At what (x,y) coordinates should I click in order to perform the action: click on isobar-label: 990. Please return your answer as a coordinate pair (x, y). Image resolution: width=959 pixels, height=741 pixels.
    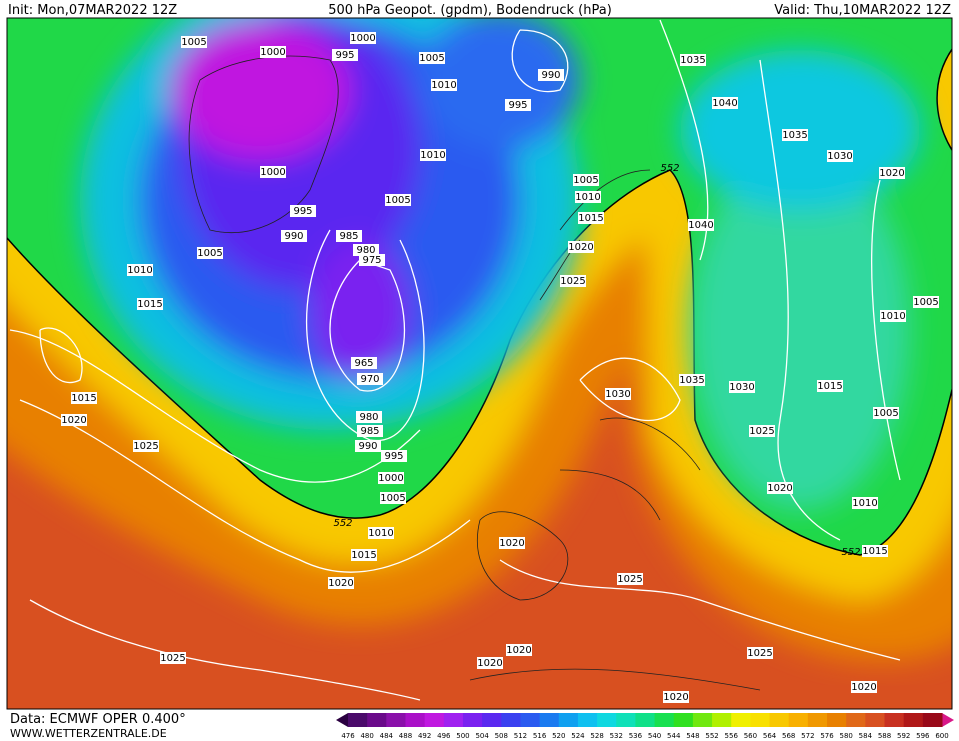
    Looking at the image, I should click on (367, 446).